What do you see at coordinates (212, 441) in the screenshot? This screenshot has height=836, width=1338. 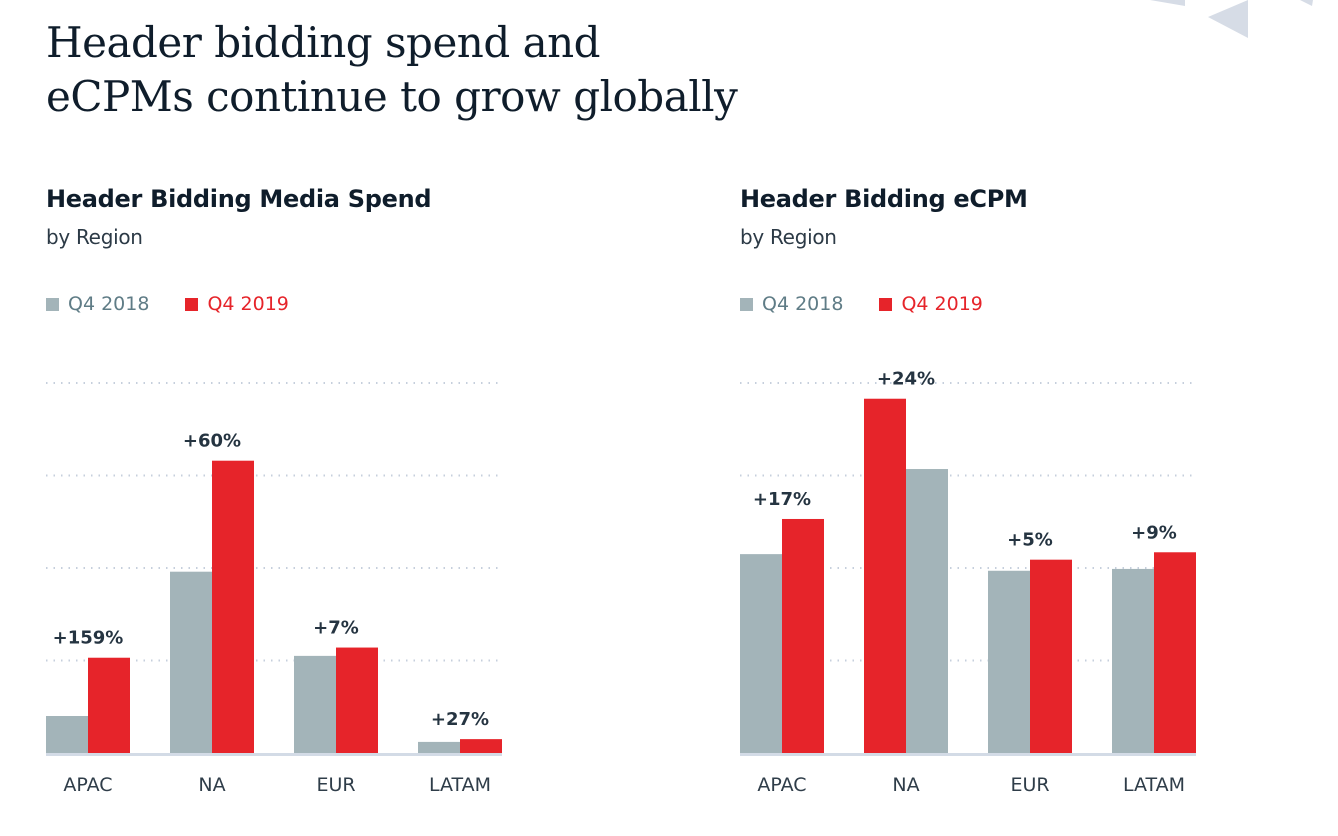 I see `data-label: +60%` at bounding box center [212, 441].